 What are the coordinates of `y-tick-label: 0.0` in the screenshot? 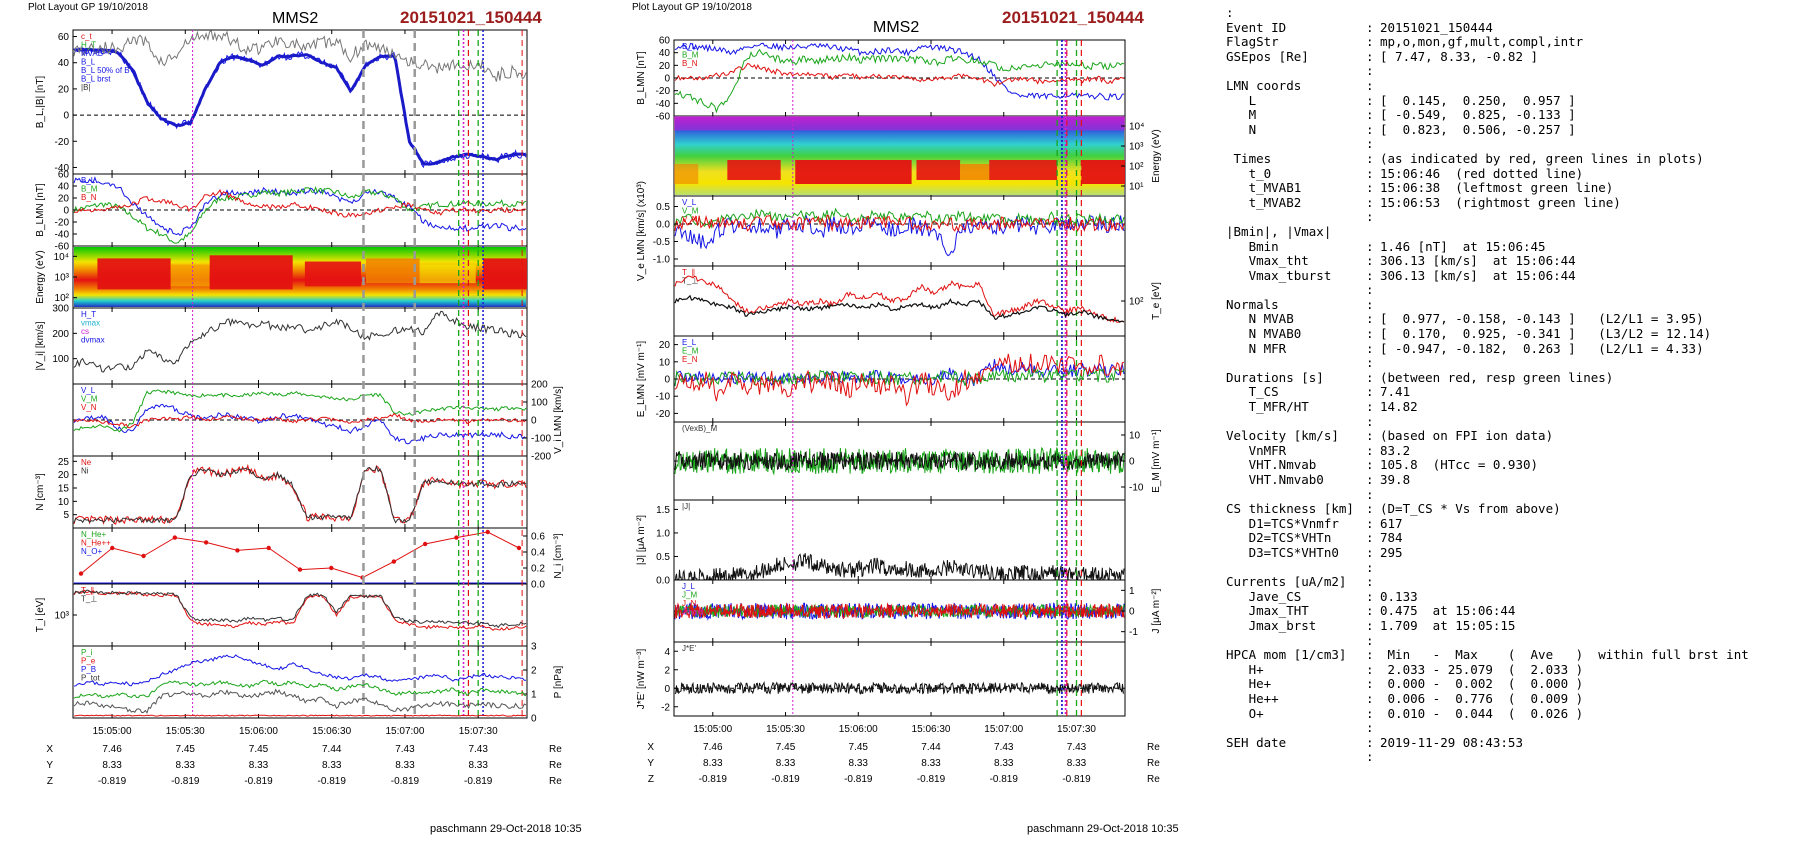 It's located at (663, 225).